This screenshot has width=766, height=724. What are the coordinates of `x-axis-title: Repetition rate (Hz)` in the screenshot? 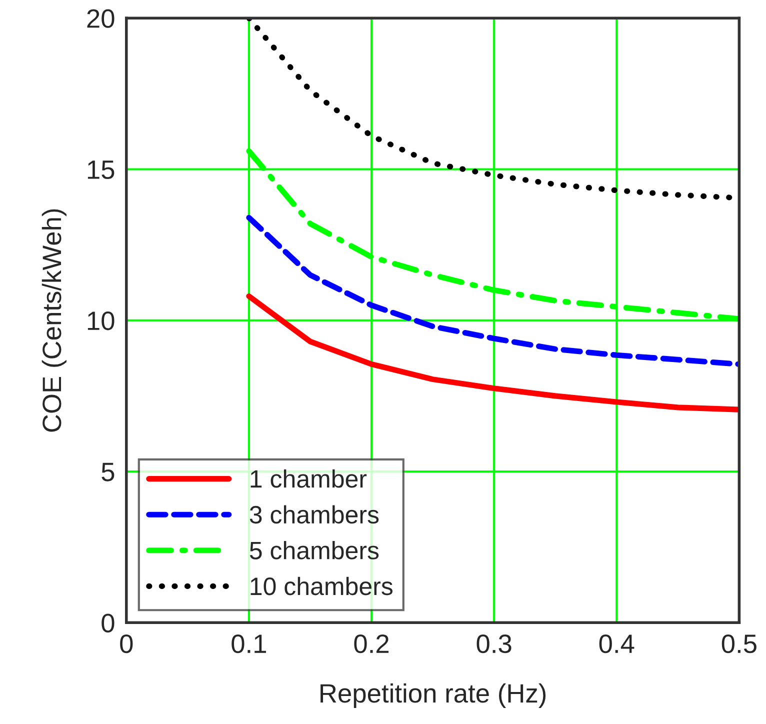 It's located at (433, 695).